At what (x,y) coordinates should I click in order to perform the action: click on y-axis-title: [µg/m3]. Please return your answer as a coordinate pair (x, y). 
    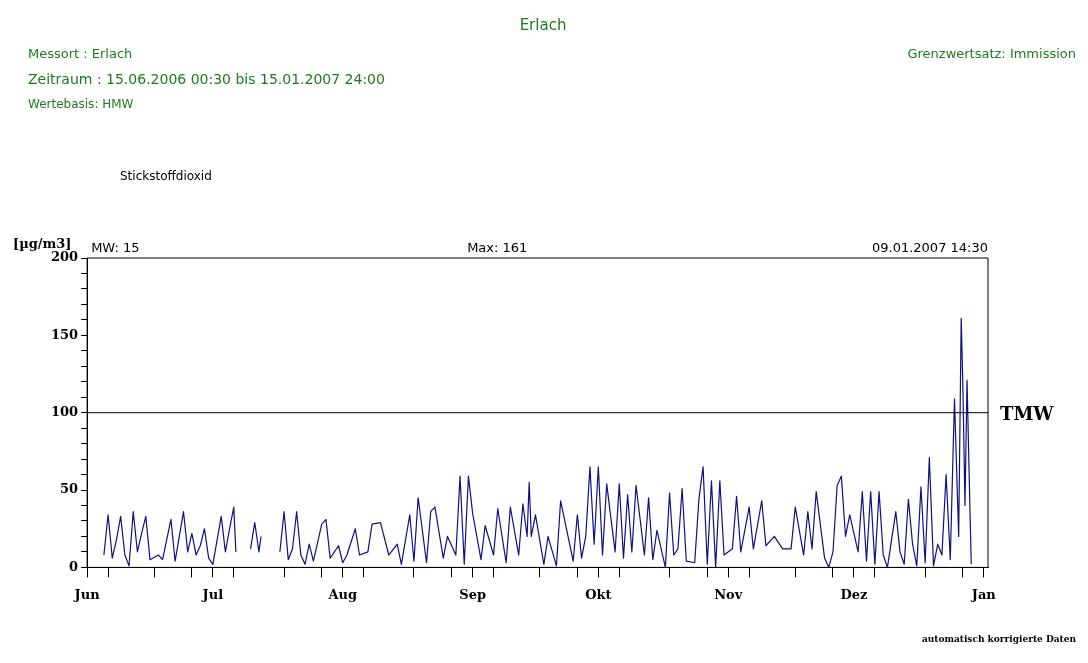
    Looking at the image, I should click on (42, 243).